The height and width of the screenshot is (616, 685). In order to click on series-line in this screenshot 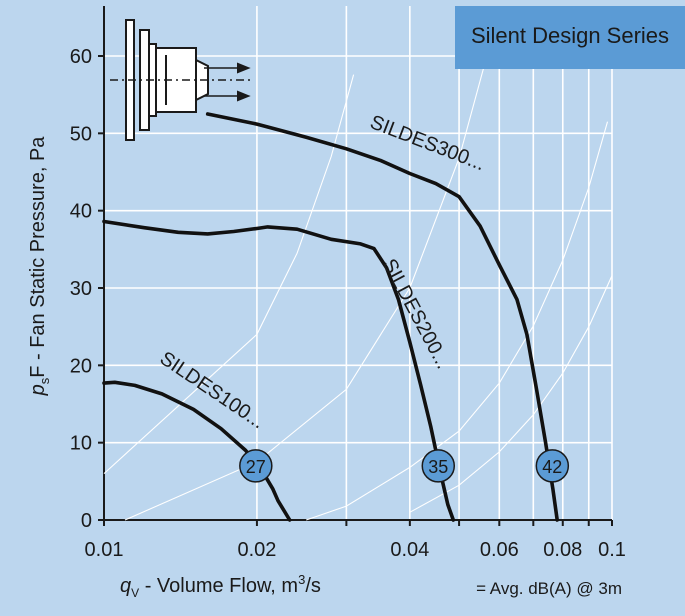, I will do `click(197, 451)`.